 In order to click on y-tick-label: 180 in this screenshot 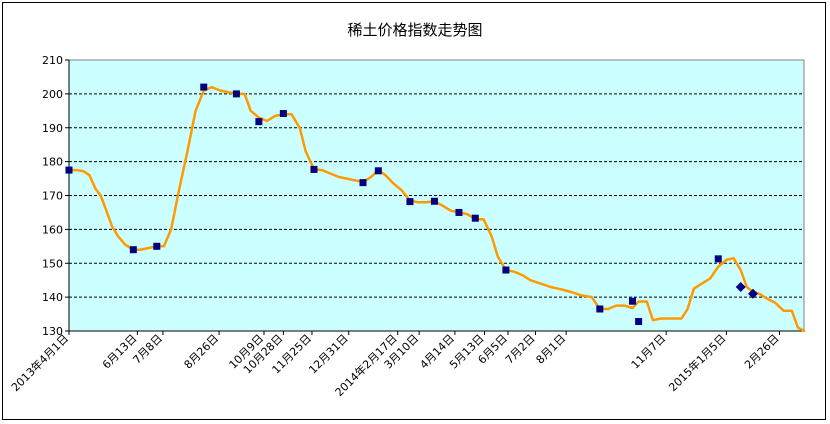, I will do `click(52, 162)`.